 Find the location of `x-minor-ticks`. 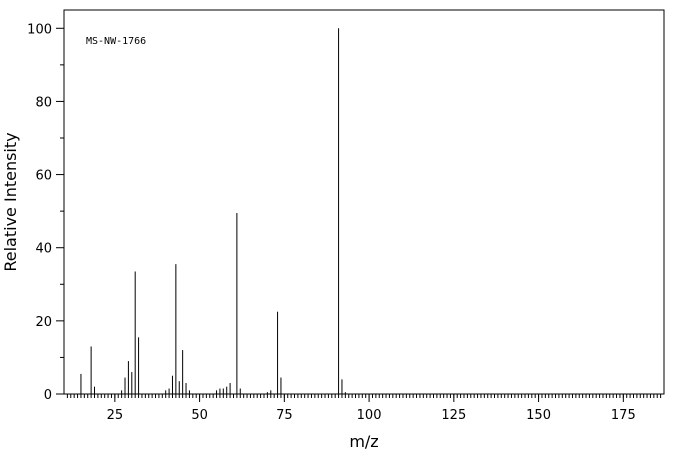

x-minor-ticks is located at coordinates (364, 396).